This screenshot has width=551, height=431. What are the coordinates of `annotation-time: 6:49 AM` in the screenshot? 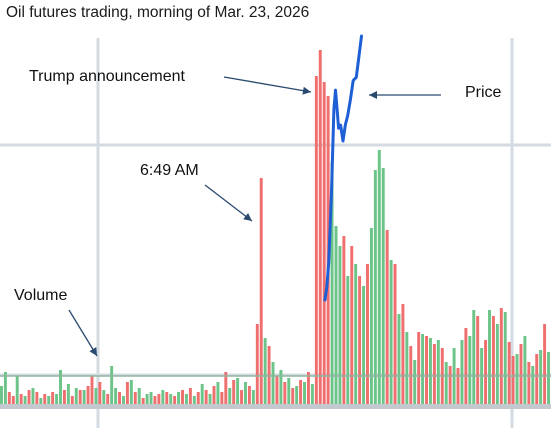 It's located at (169, 170).